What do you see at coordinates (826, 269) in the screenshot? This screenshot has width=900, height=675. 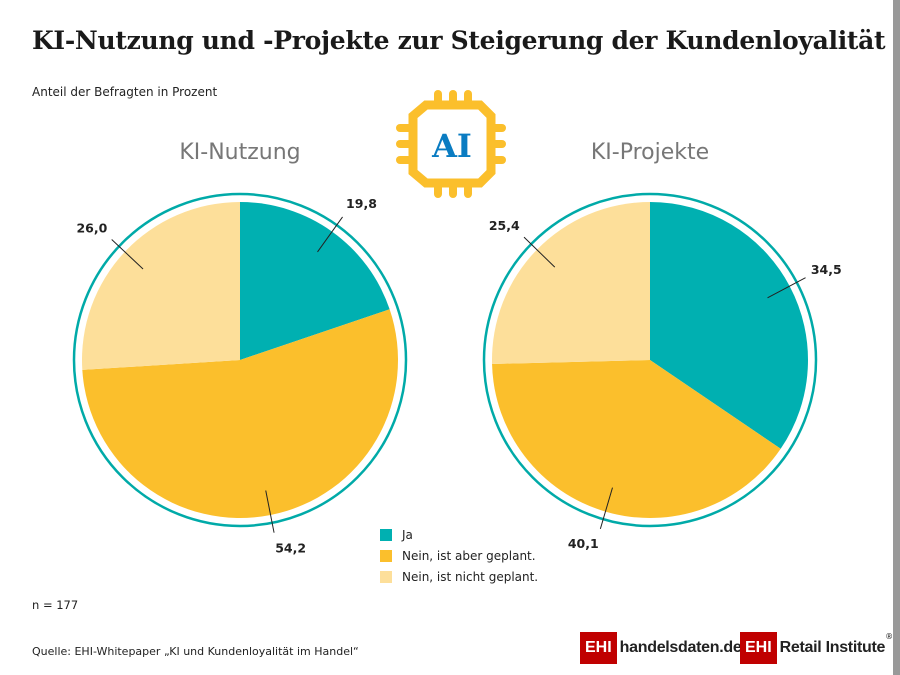 I see `data-label: 34,5` at bounding box center [826, 269].